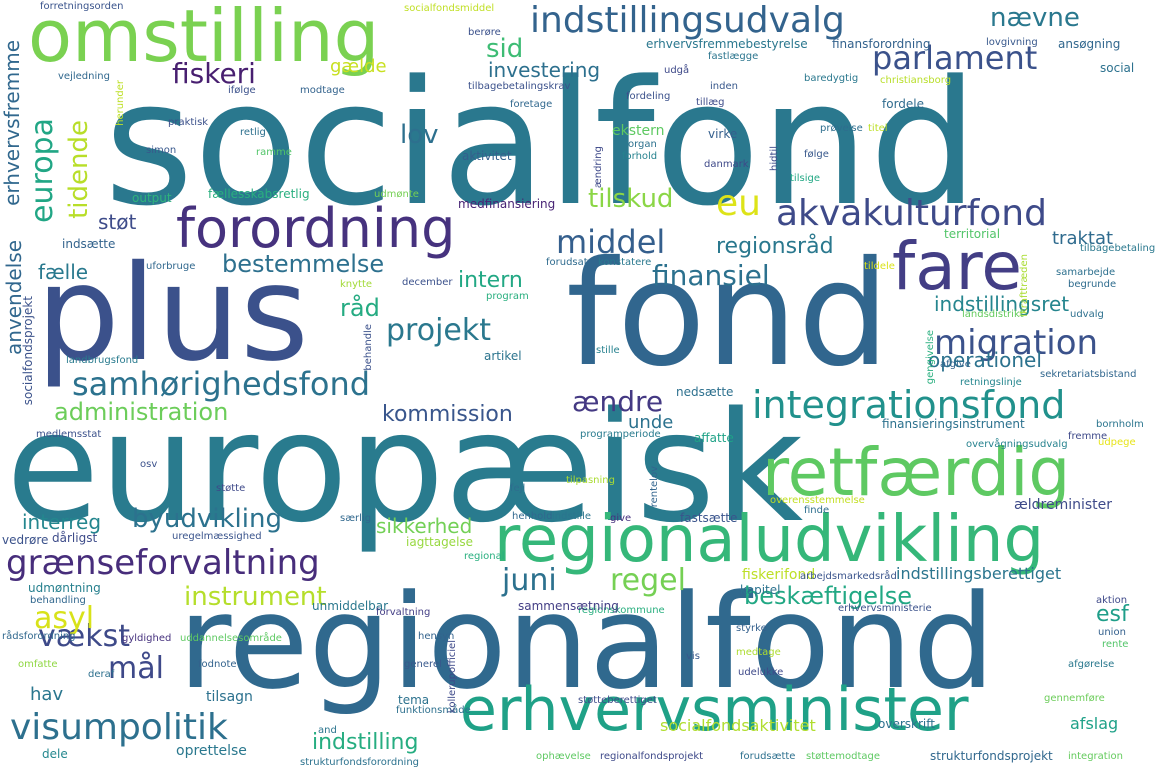 This screenshot has height=770, width=1155. Describe the element at coordinates (452, 677) in the screenshot. I see `word-kollerupofficiel: kollerupofficiel` at that location.